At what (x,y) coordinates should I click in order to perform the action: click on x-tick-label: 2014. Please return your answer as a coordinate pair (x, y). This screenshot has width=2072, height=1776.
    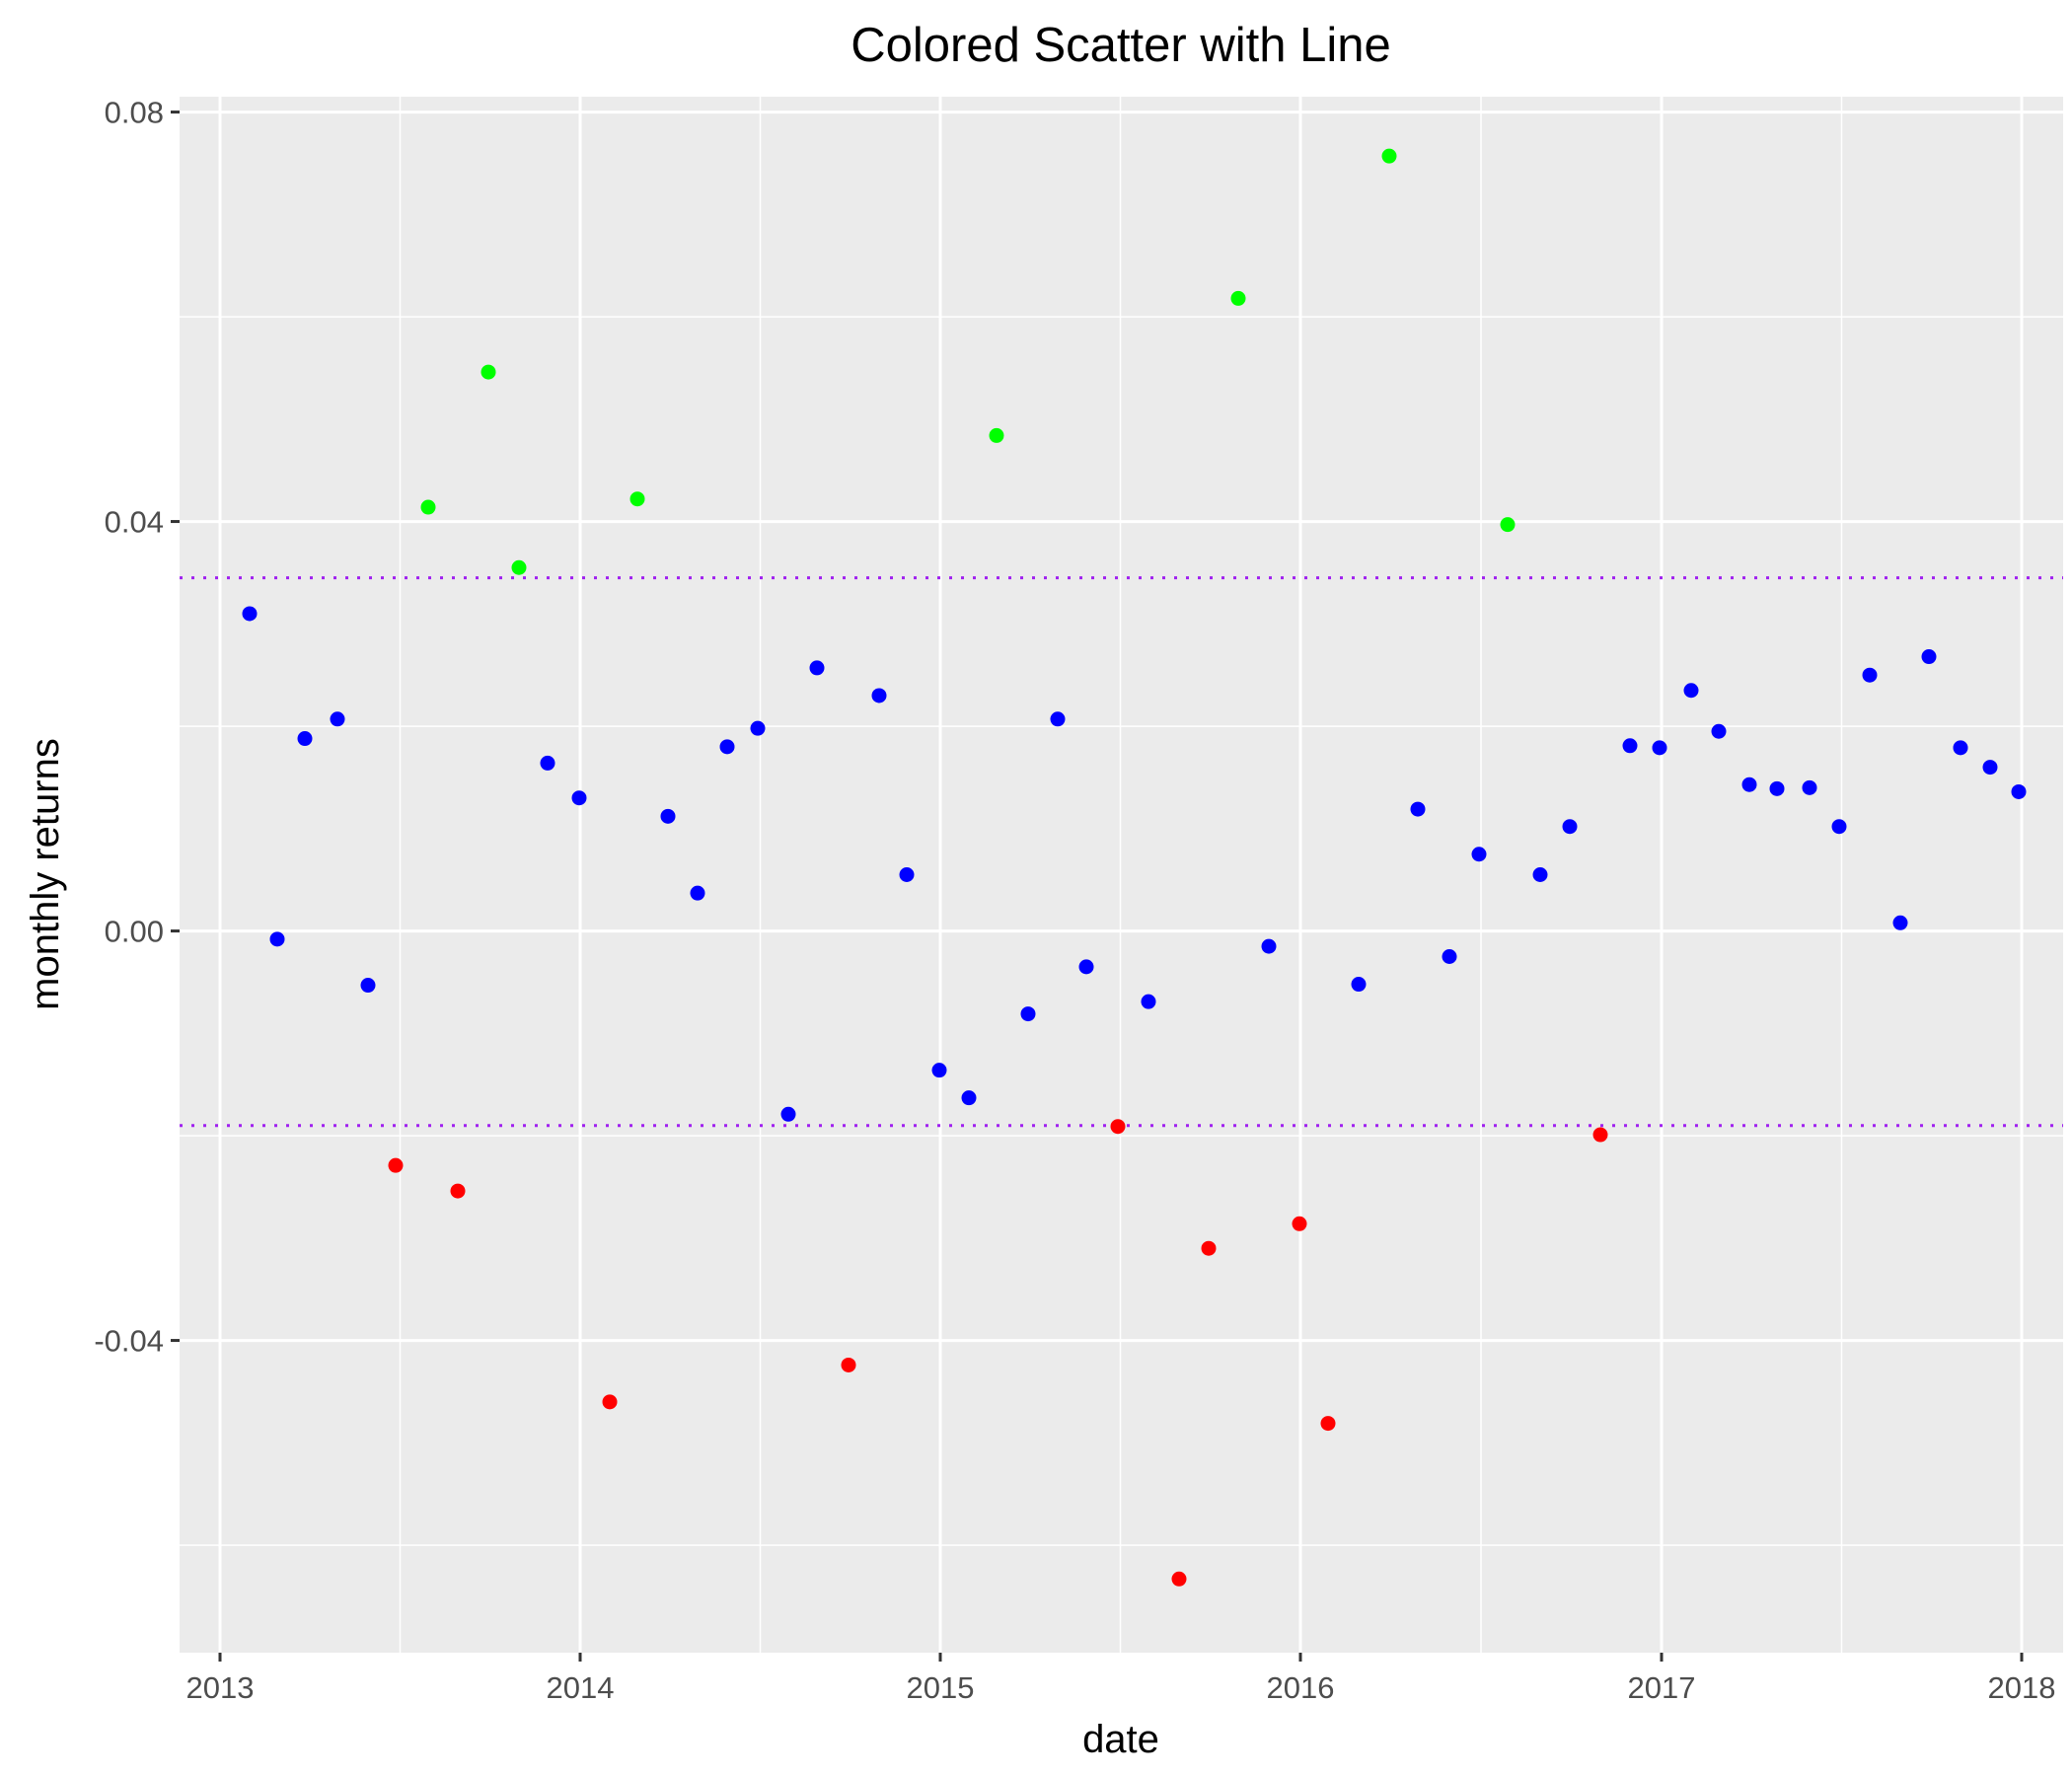
    Looking at the image, I should click on (581, 1688).